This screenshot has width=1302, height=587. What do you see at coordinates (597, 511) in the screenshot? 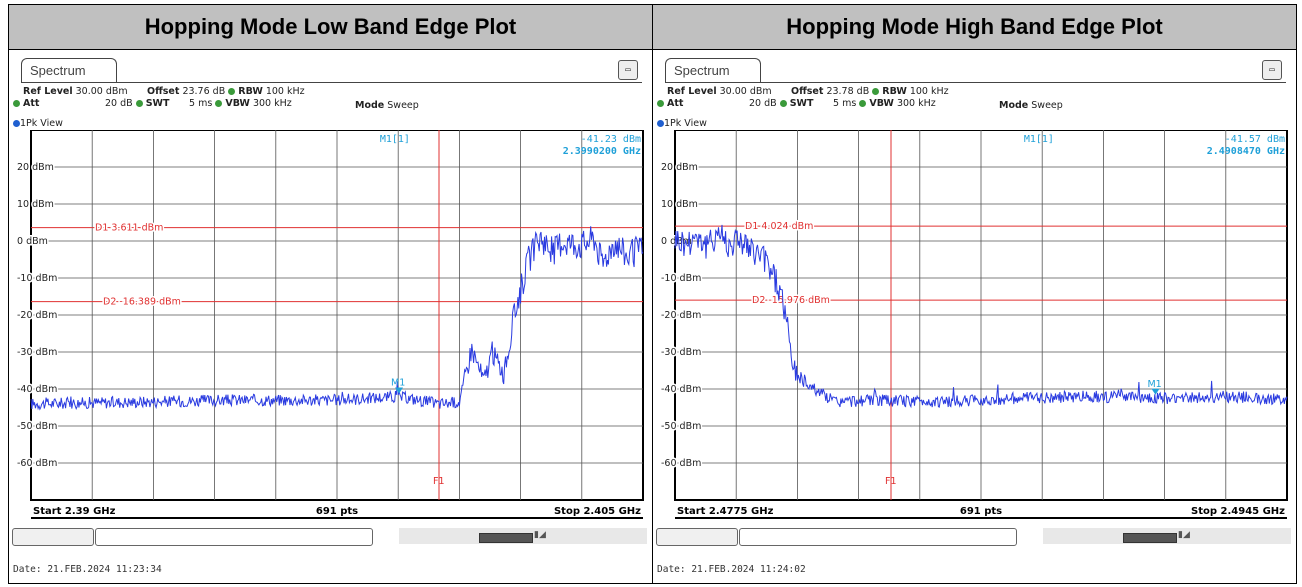
I see `stop-frequency-label: Stop 2.405 GHz` at bounding box center [597, 511].